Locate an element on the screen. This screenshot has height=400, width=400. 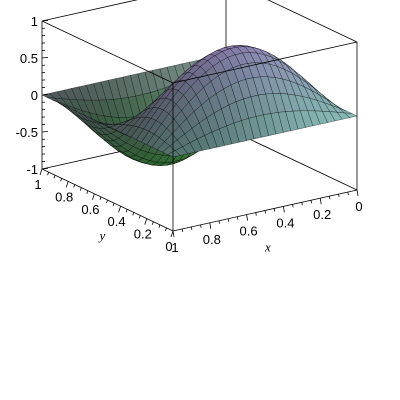
y-tick-label: 0 is located at coordinates (168, 246).